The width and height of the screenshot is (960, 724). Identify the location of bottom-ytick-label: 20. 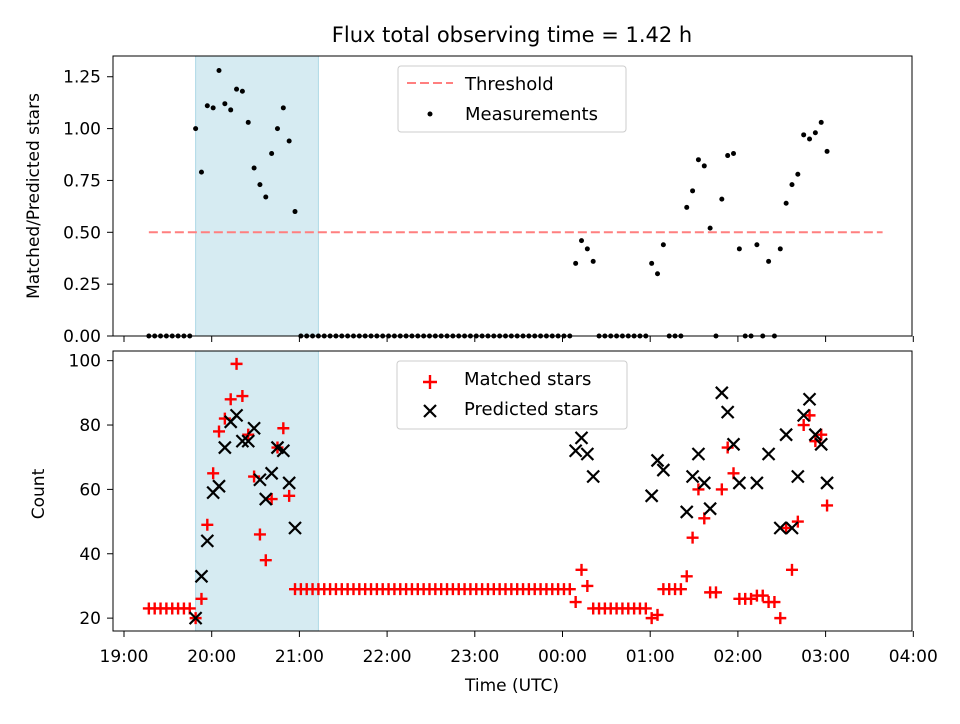
(90, 619).